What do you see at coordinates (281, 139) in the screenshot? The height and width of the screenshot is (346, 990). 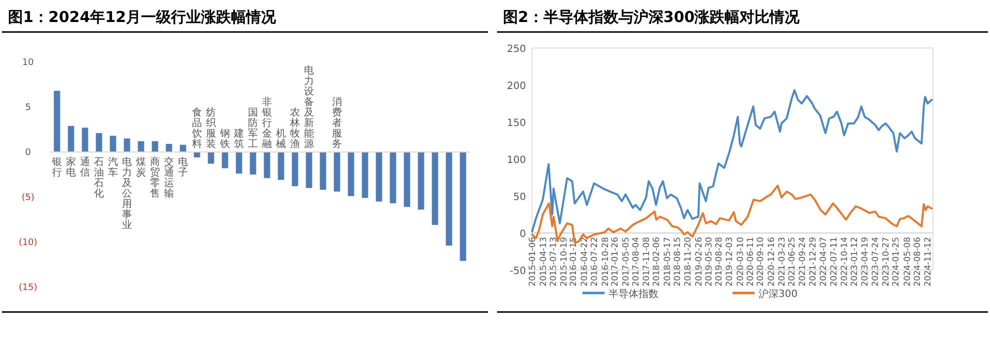 I see `x-tick-label: 机械` at bounding box center [281, 139].